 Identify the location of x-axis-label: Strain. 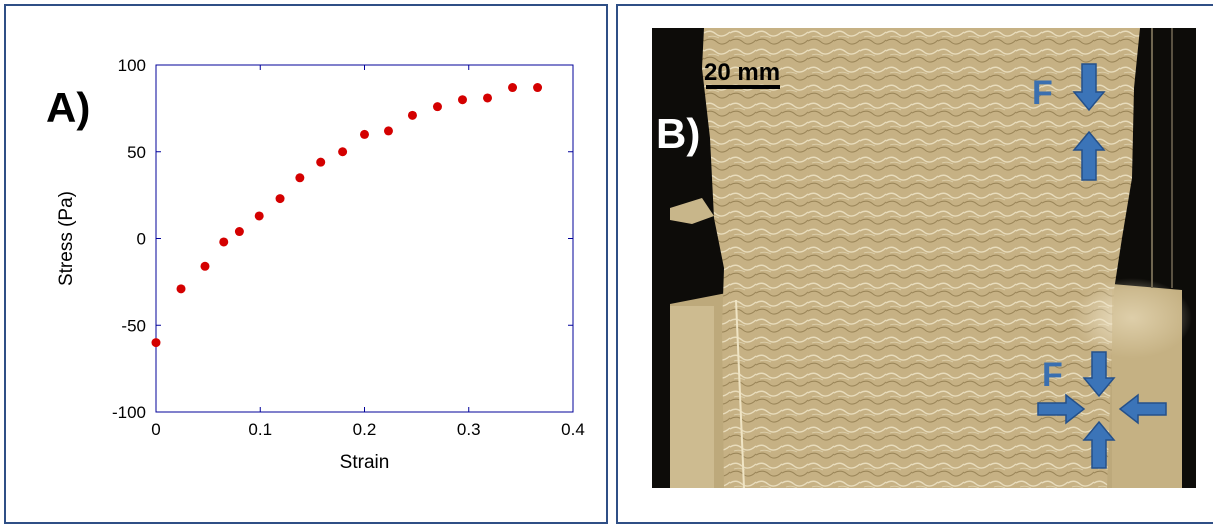
(365, 462).